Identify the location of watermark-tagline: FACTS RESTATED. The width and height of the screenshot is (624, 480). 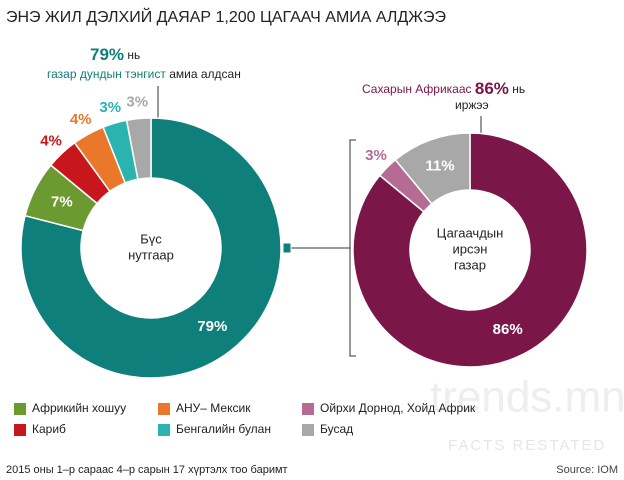
(527, 445).